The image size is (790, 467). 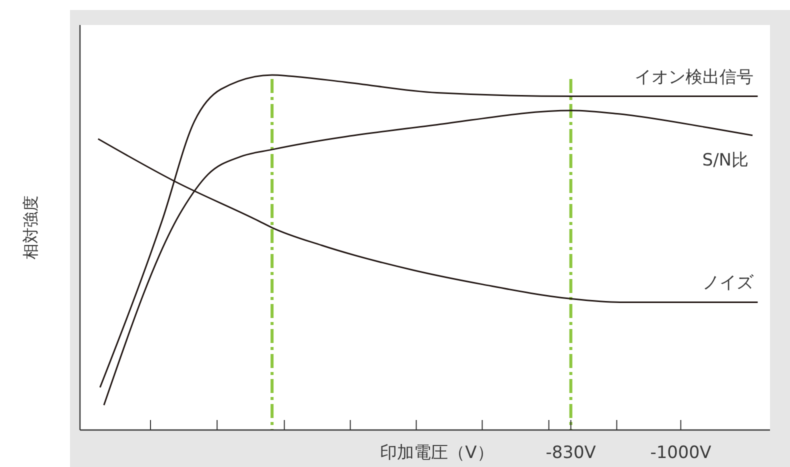 I want to click on series-label: ノイズ, so click(x=728, y=283).